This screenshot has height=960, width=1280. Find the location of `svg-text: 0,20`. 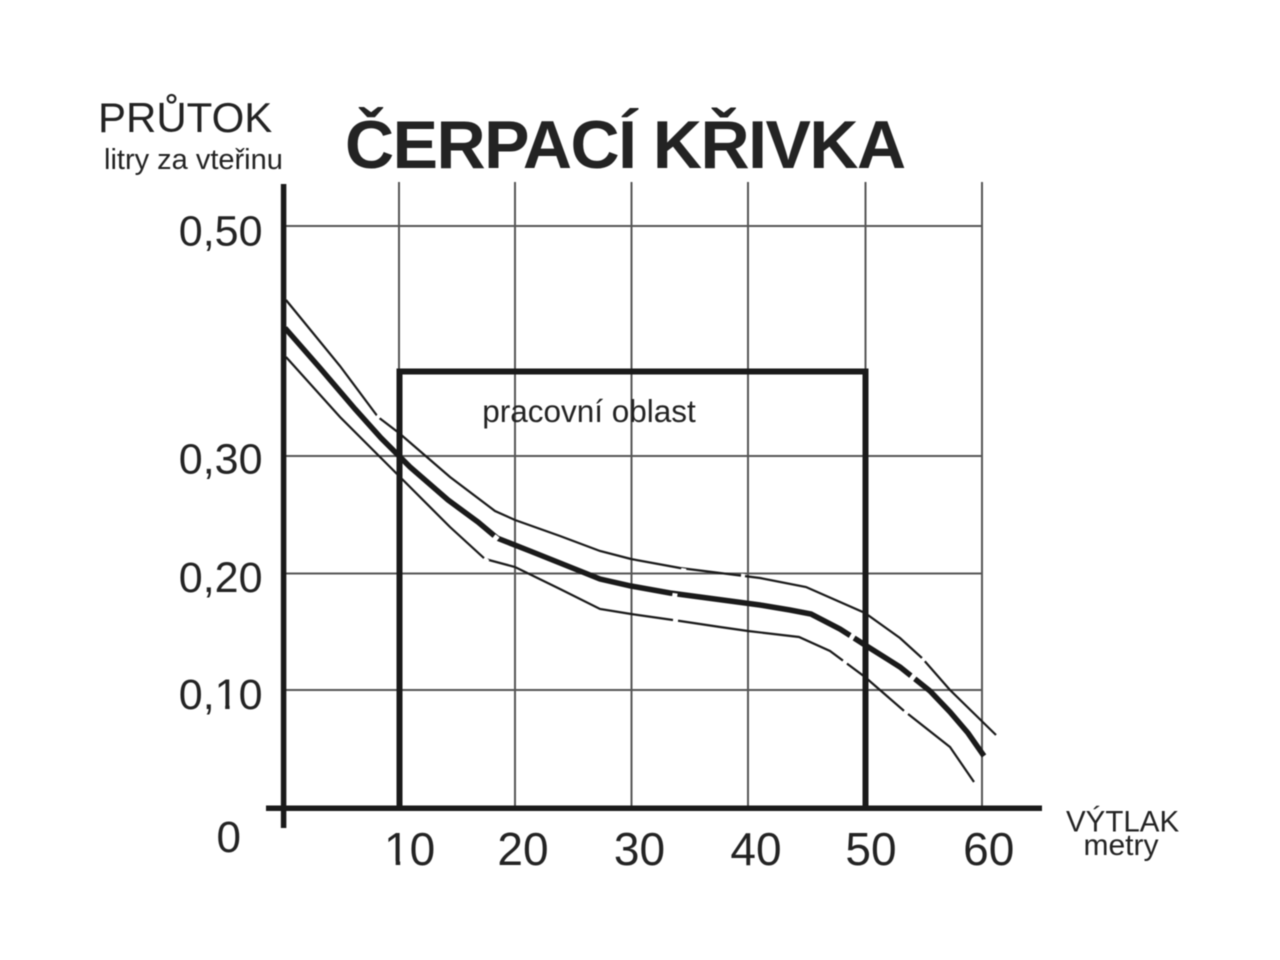

svg-text: 0,20 is located at coordinates (221, 578).